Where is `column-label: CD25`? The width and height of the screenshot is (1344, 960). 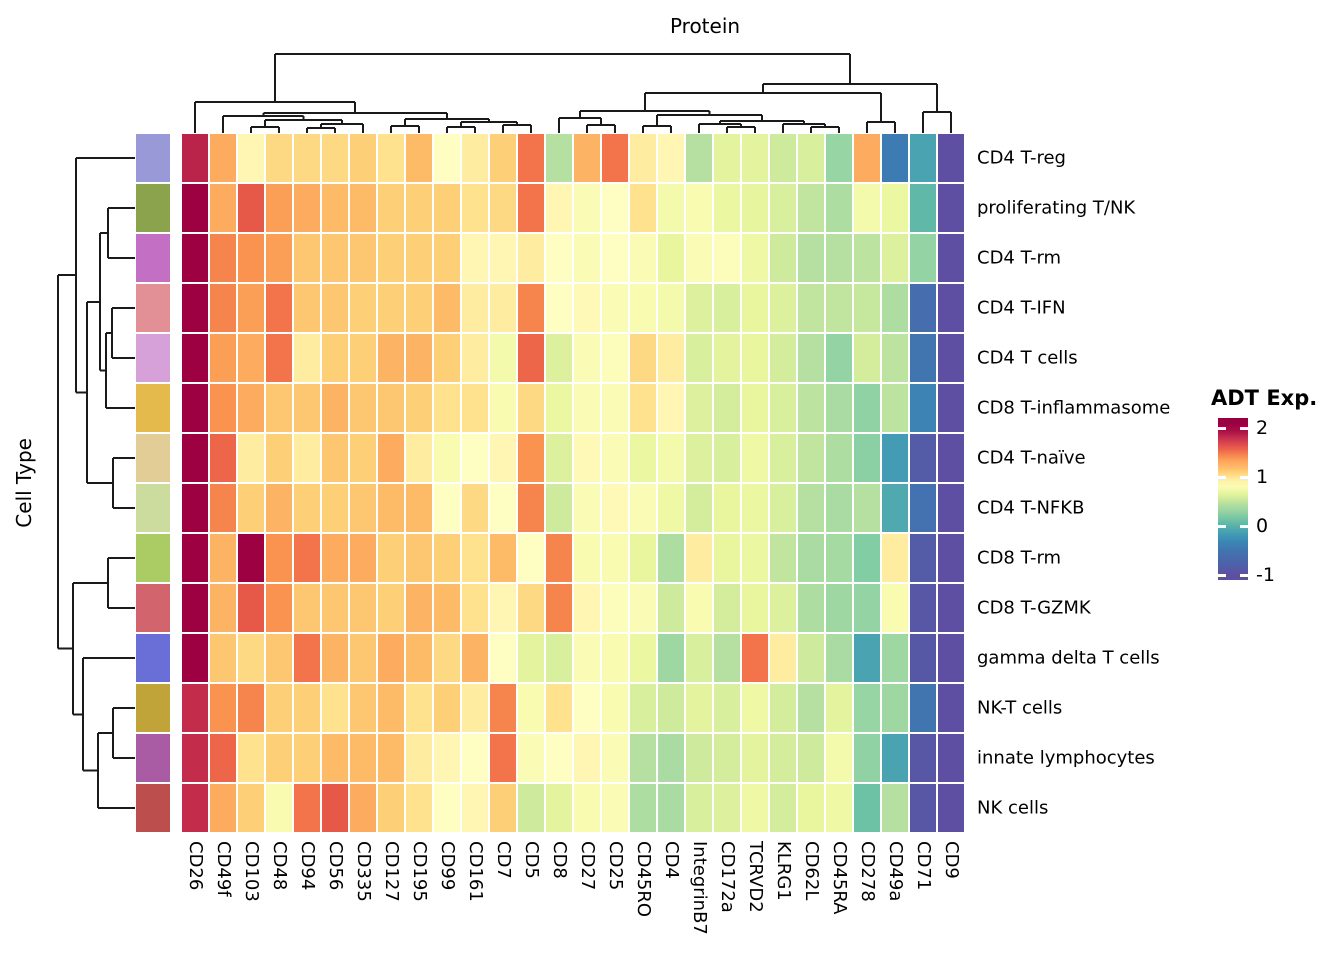 column-label: CD25 is located at coordinates (615, 866).